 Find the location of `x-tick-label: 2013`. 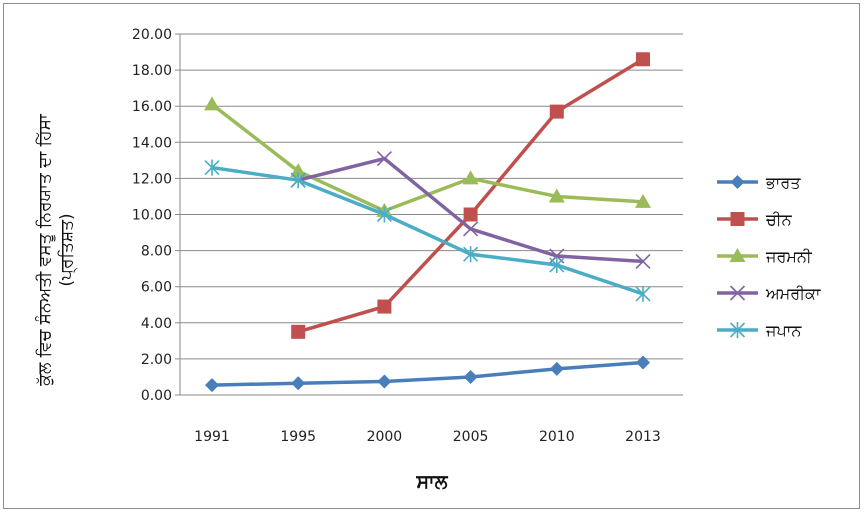

x-tick-label: 2013 is located at coordinates (643, 437).